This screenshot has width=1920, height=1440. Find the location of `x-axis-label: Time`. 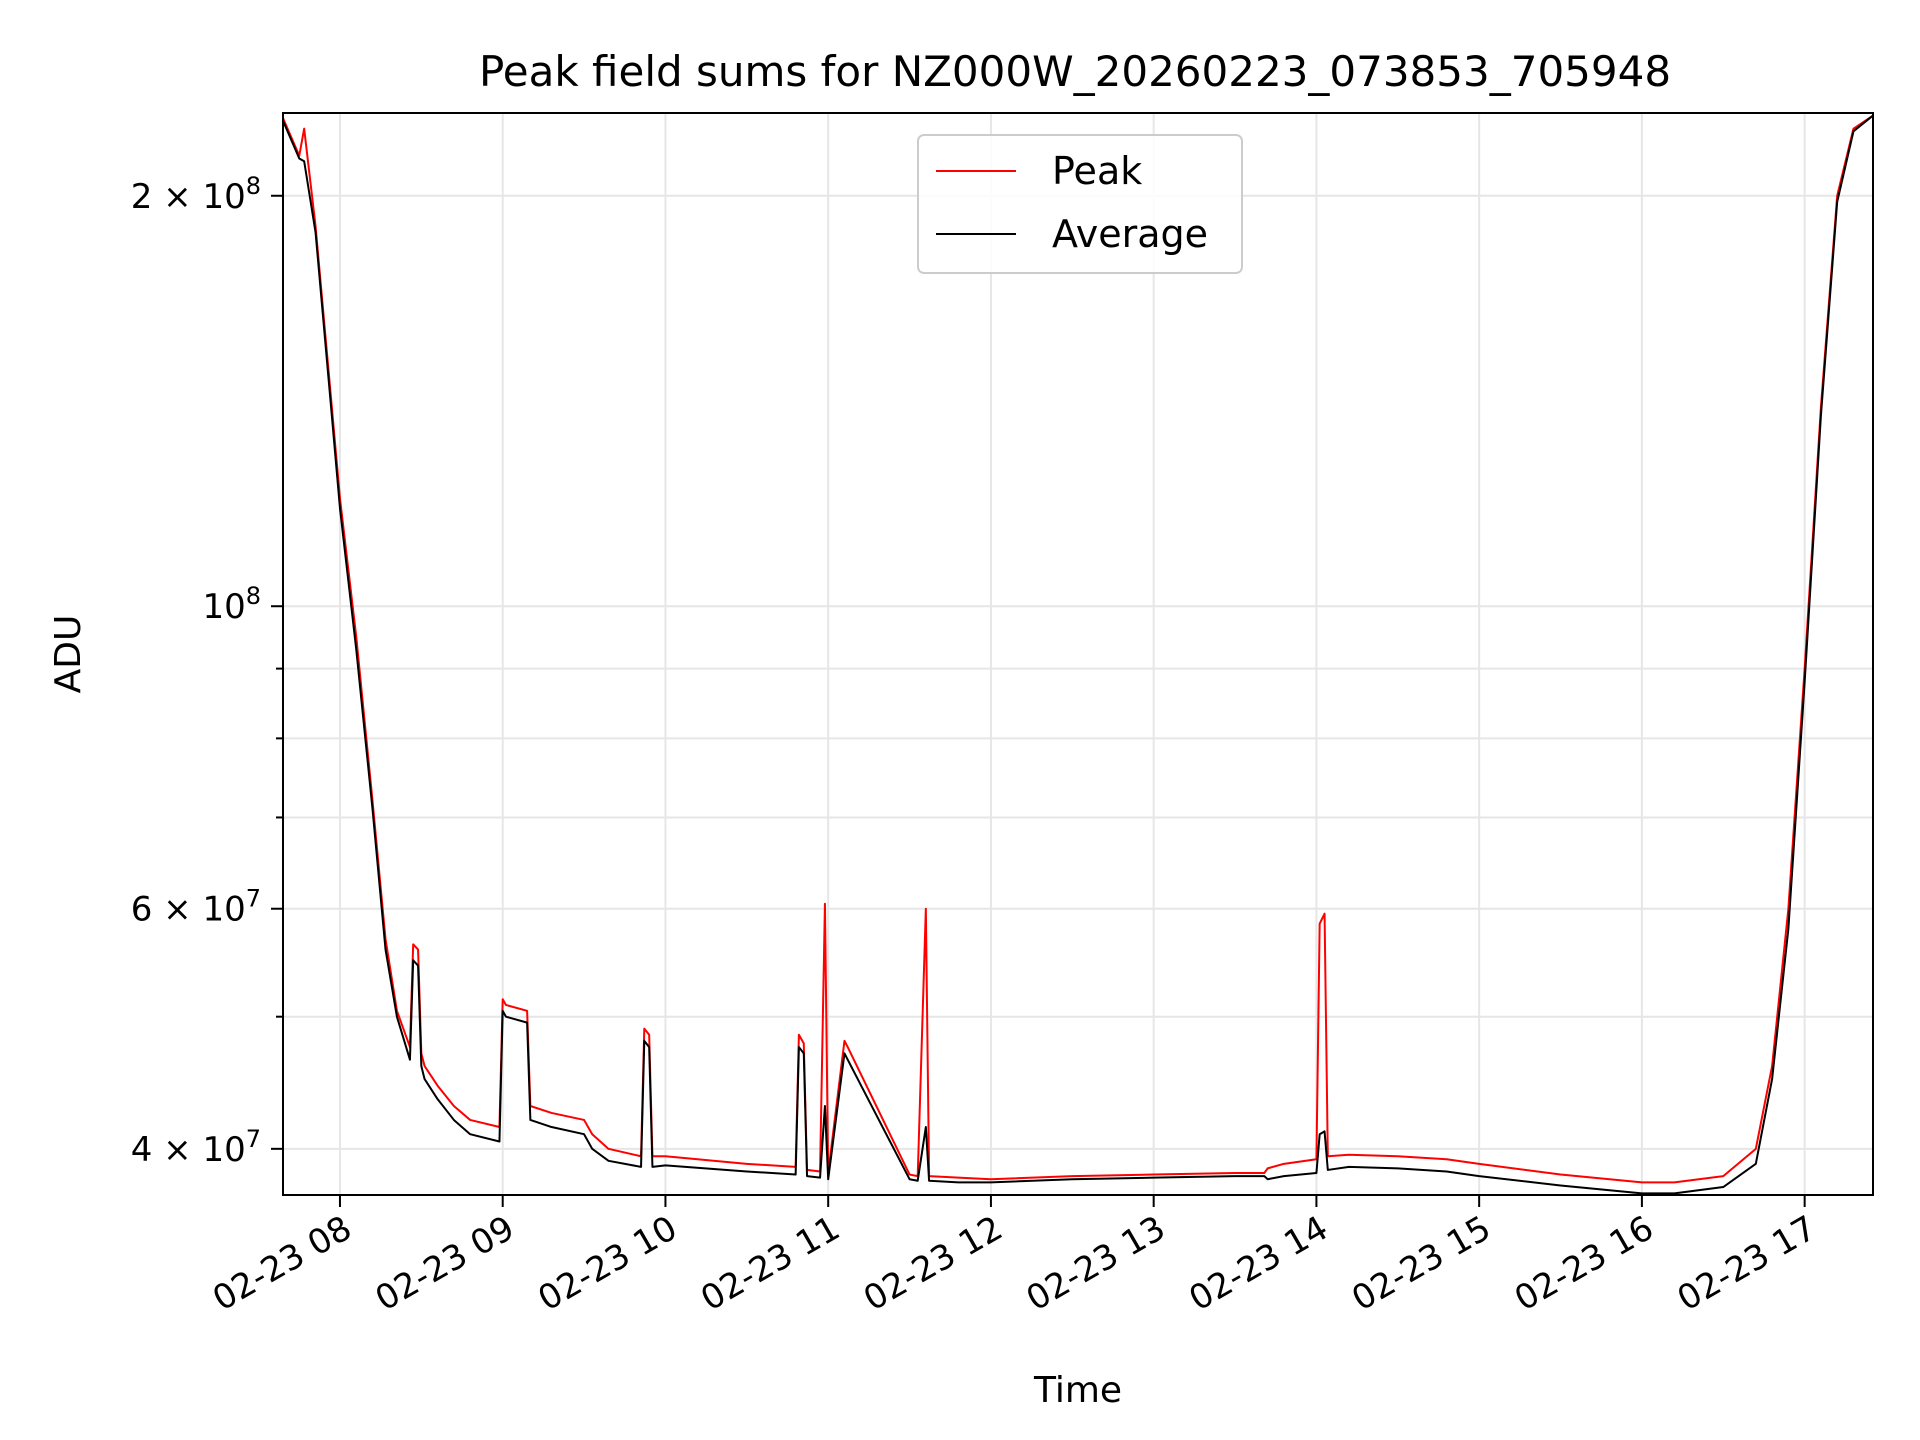

x-axis-label: Time is located at coordinates (1077, 1390).